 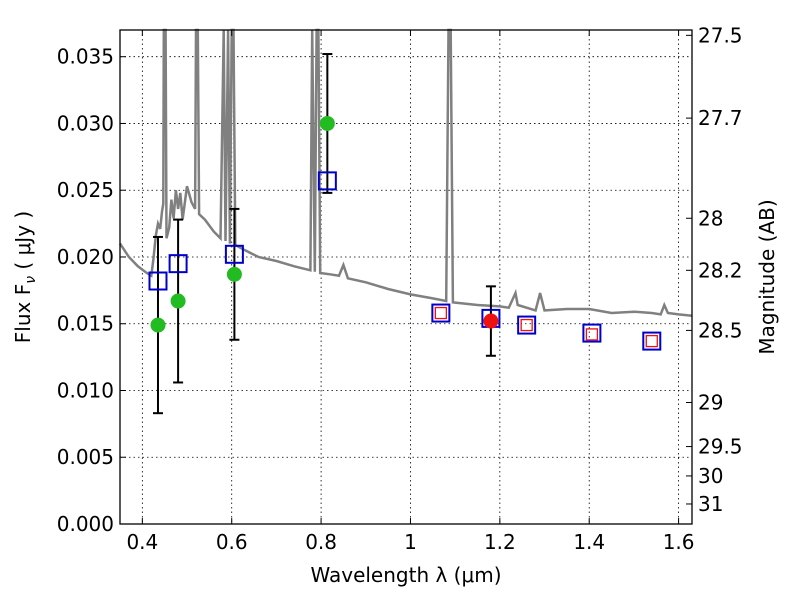 What do you see at coordinates (321, 542) in the screenshot?
I see `x-tick-label: 0.8` at bounding box center [321, 542].